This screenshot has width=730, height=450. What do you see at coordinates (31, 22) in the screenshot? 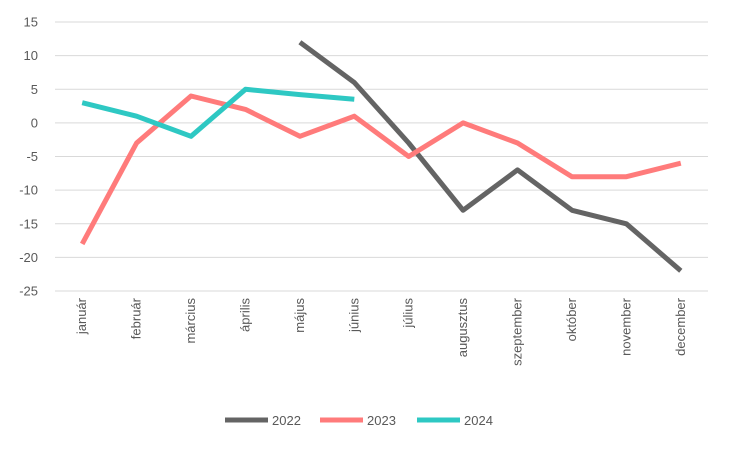
I see `y-tick-label: 15` at bounding box center [31, 22].